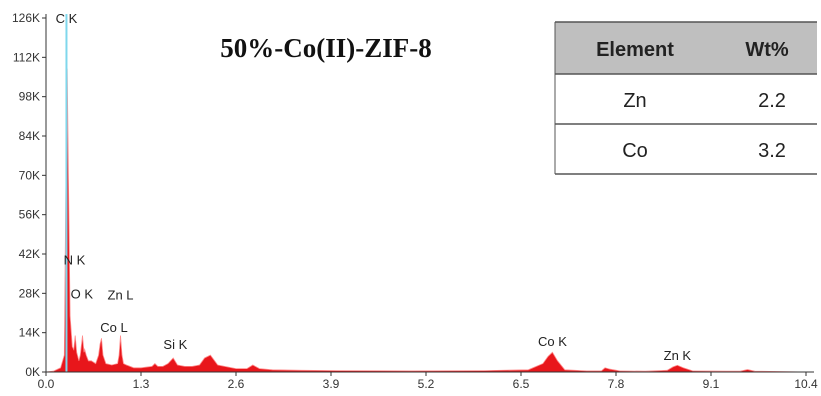 The width and height of the screenshot is (821, 396). I want to click on y-tick-label: 0K, so click(32, 372).